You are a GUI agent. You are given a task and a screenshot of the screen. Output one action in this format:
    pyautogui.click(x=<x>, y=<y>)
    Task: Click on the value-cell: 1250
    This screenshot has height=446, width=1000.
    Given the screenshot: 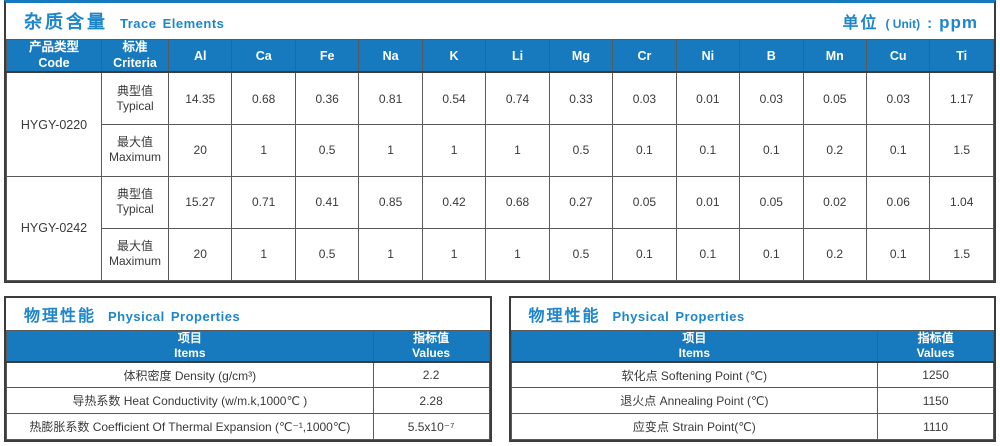 What is the action you would take?
    pyautogui.click(x=935, y=375)
    